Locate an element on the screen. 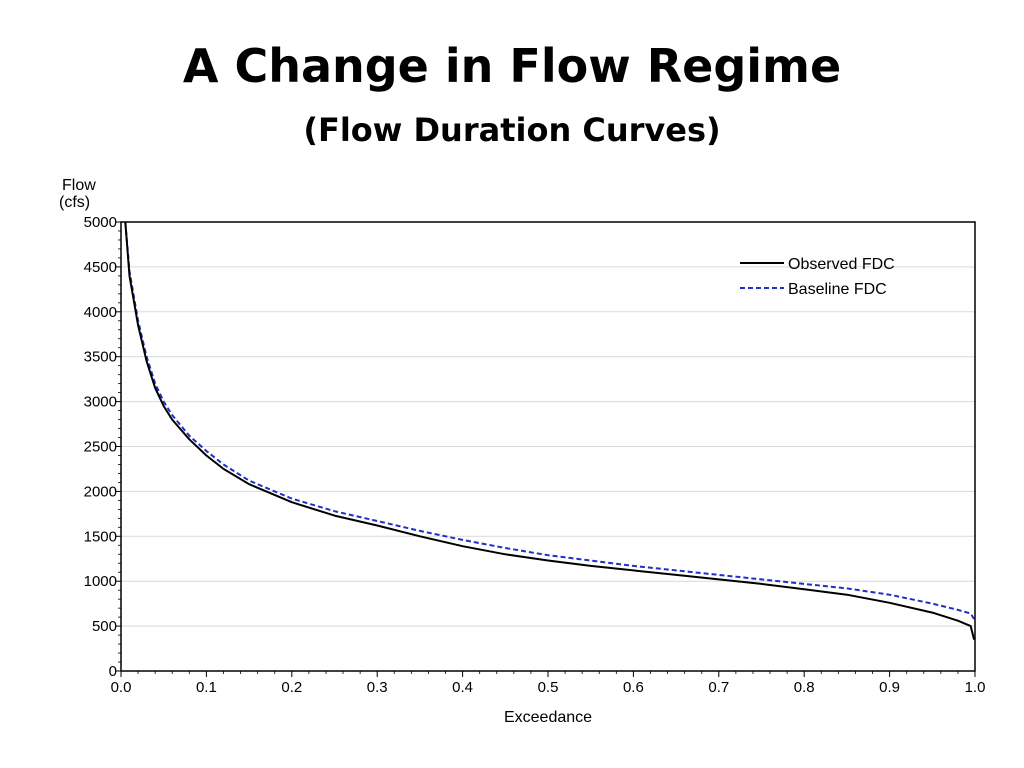 The image size is (1024, 768). y-tick-label: 4500 is located at coordinates (100, 267).